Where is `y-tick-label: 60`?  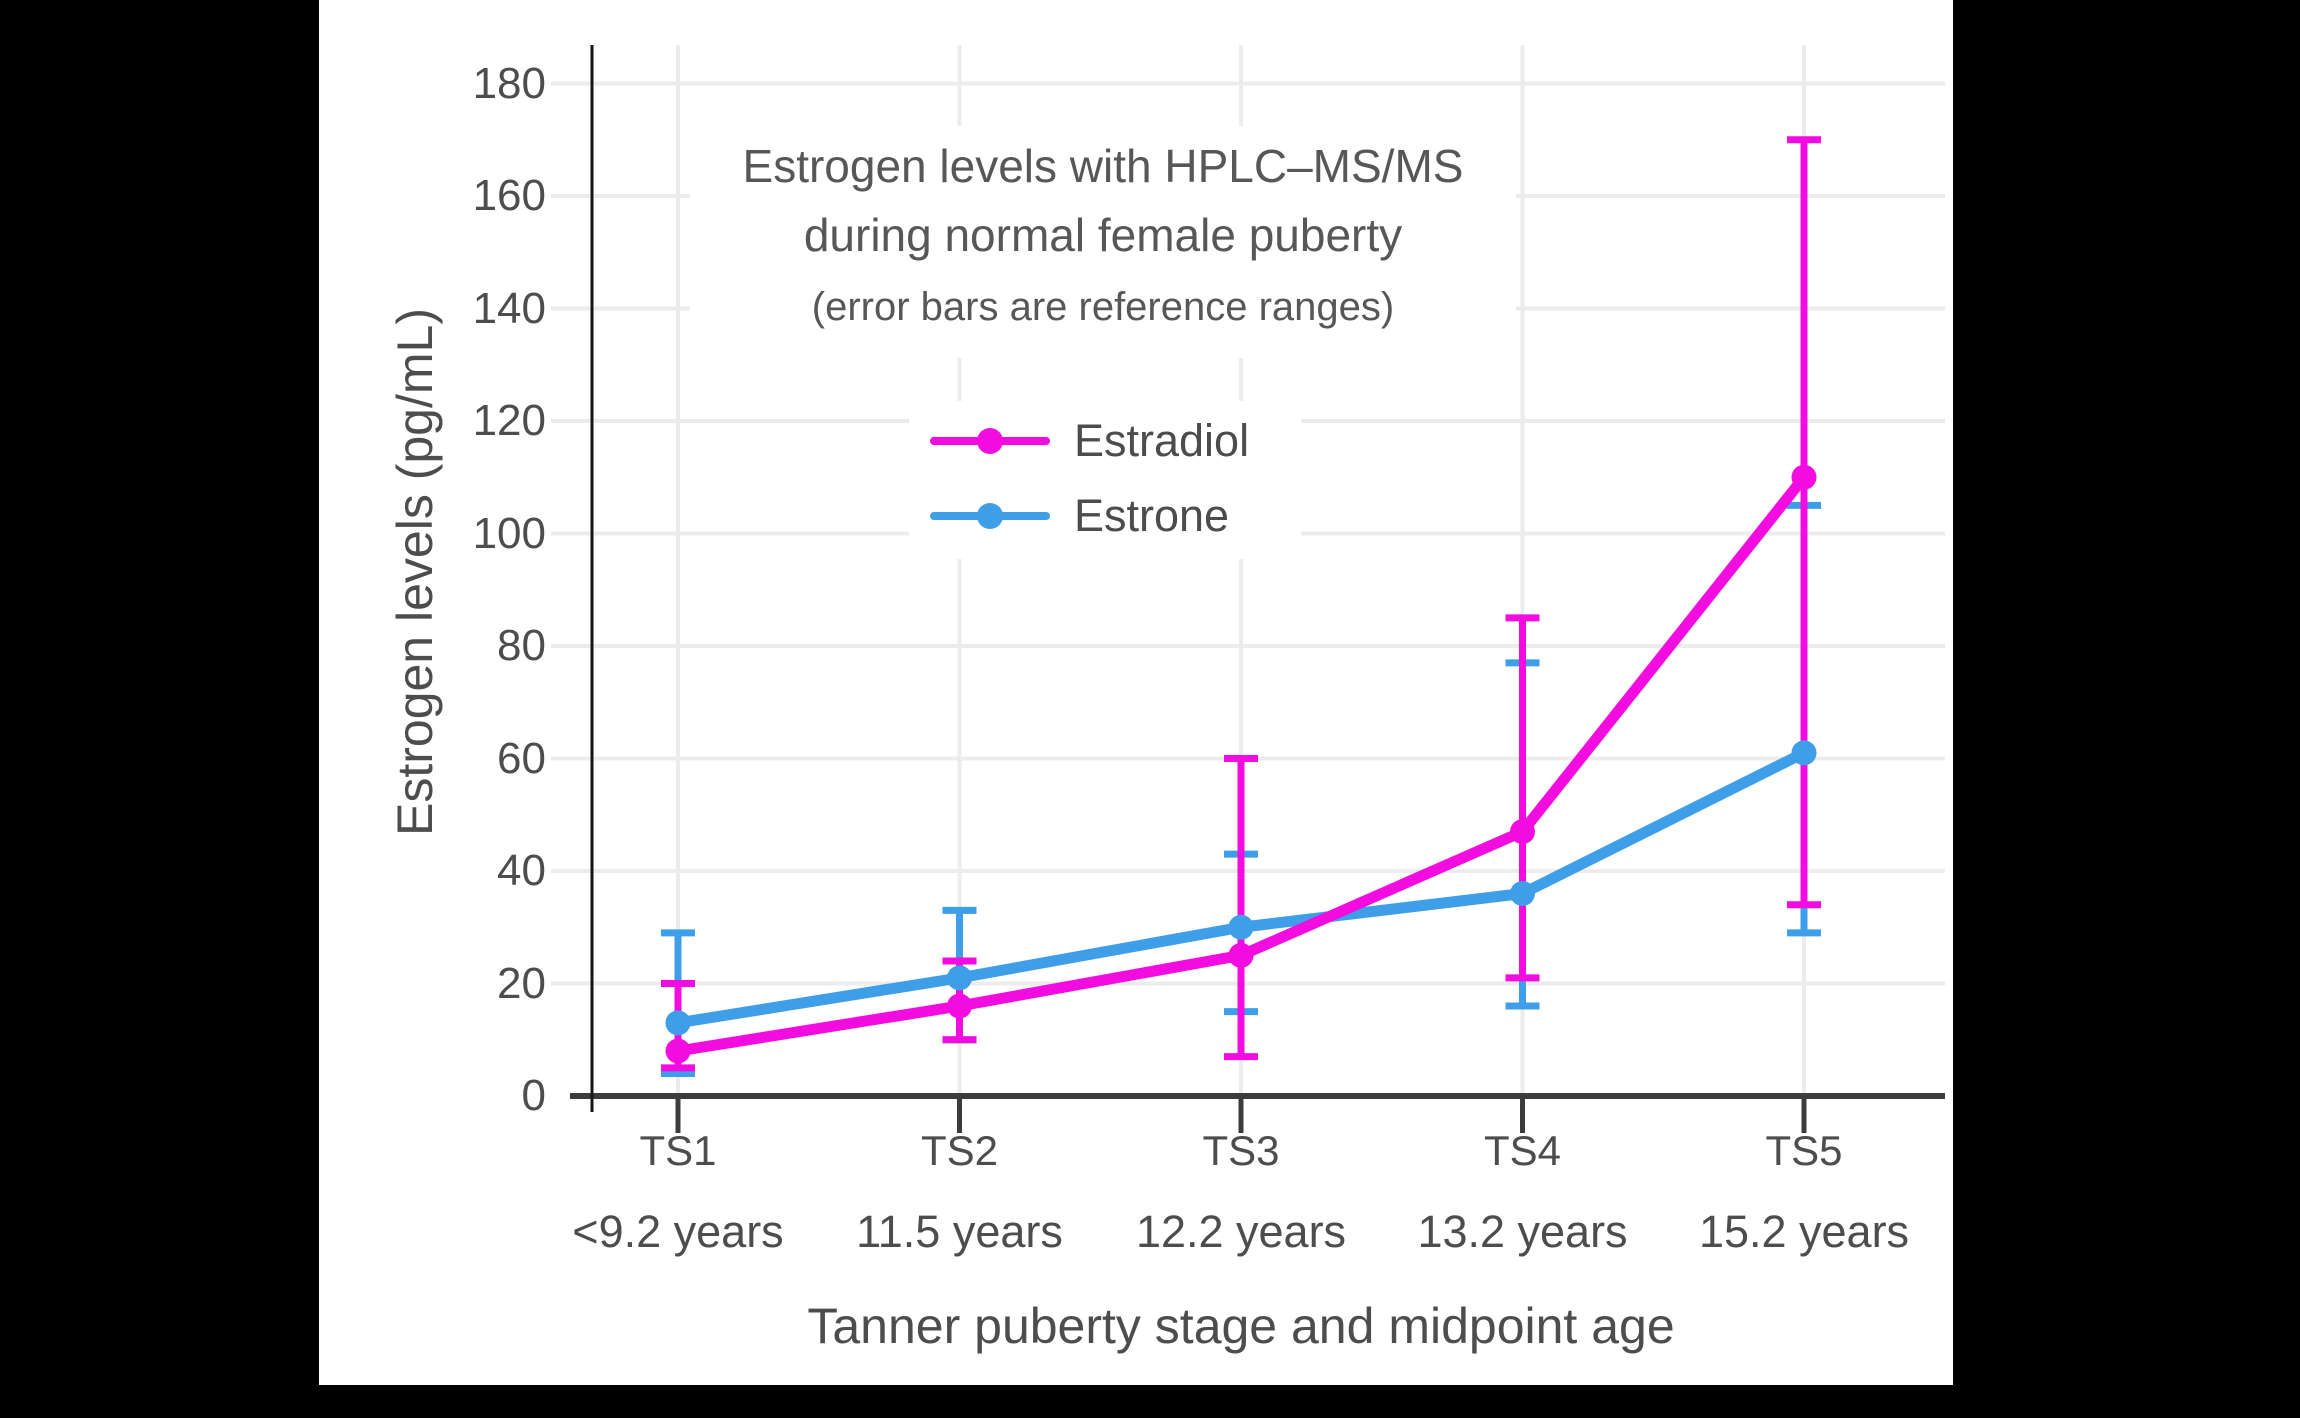
y-tick-label: 60 is located at coordinates (521, 758).